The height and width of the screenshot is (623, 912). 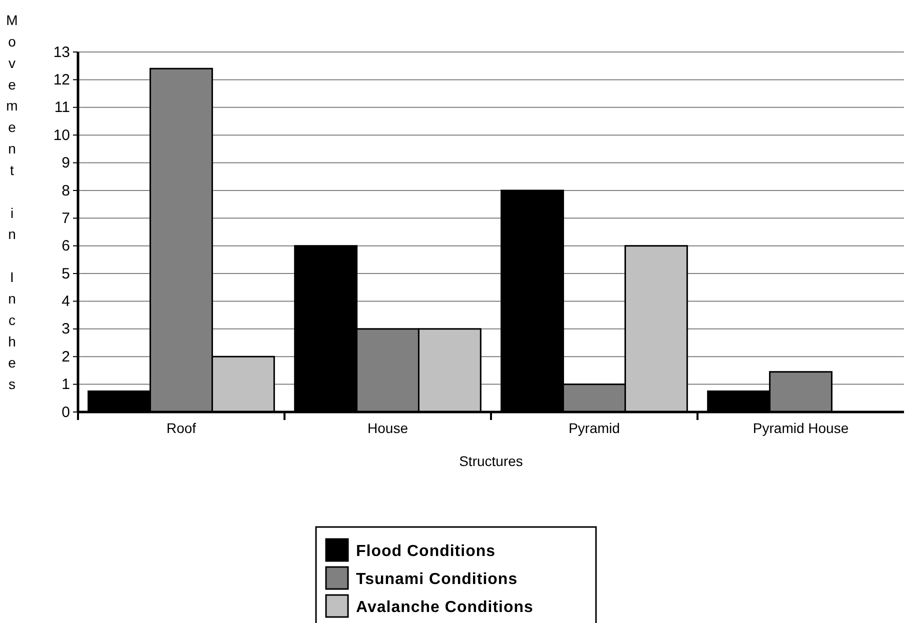 I want to click on x-tick-label: House, so click(x=388, y=428).